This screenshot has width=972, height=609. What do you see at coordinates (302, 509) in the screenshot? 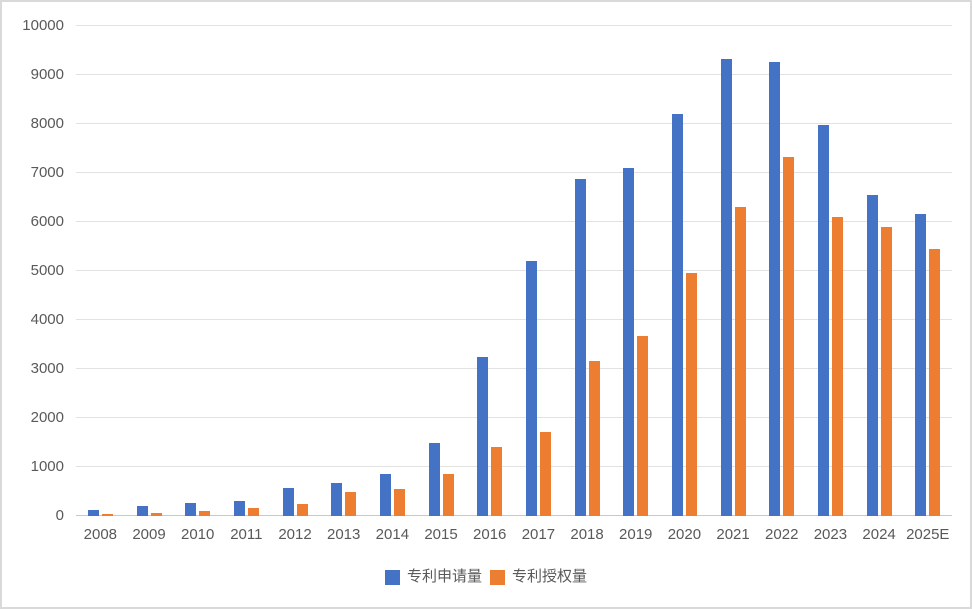
I see `bar-grants-2012` at bounding box center [302, 509].